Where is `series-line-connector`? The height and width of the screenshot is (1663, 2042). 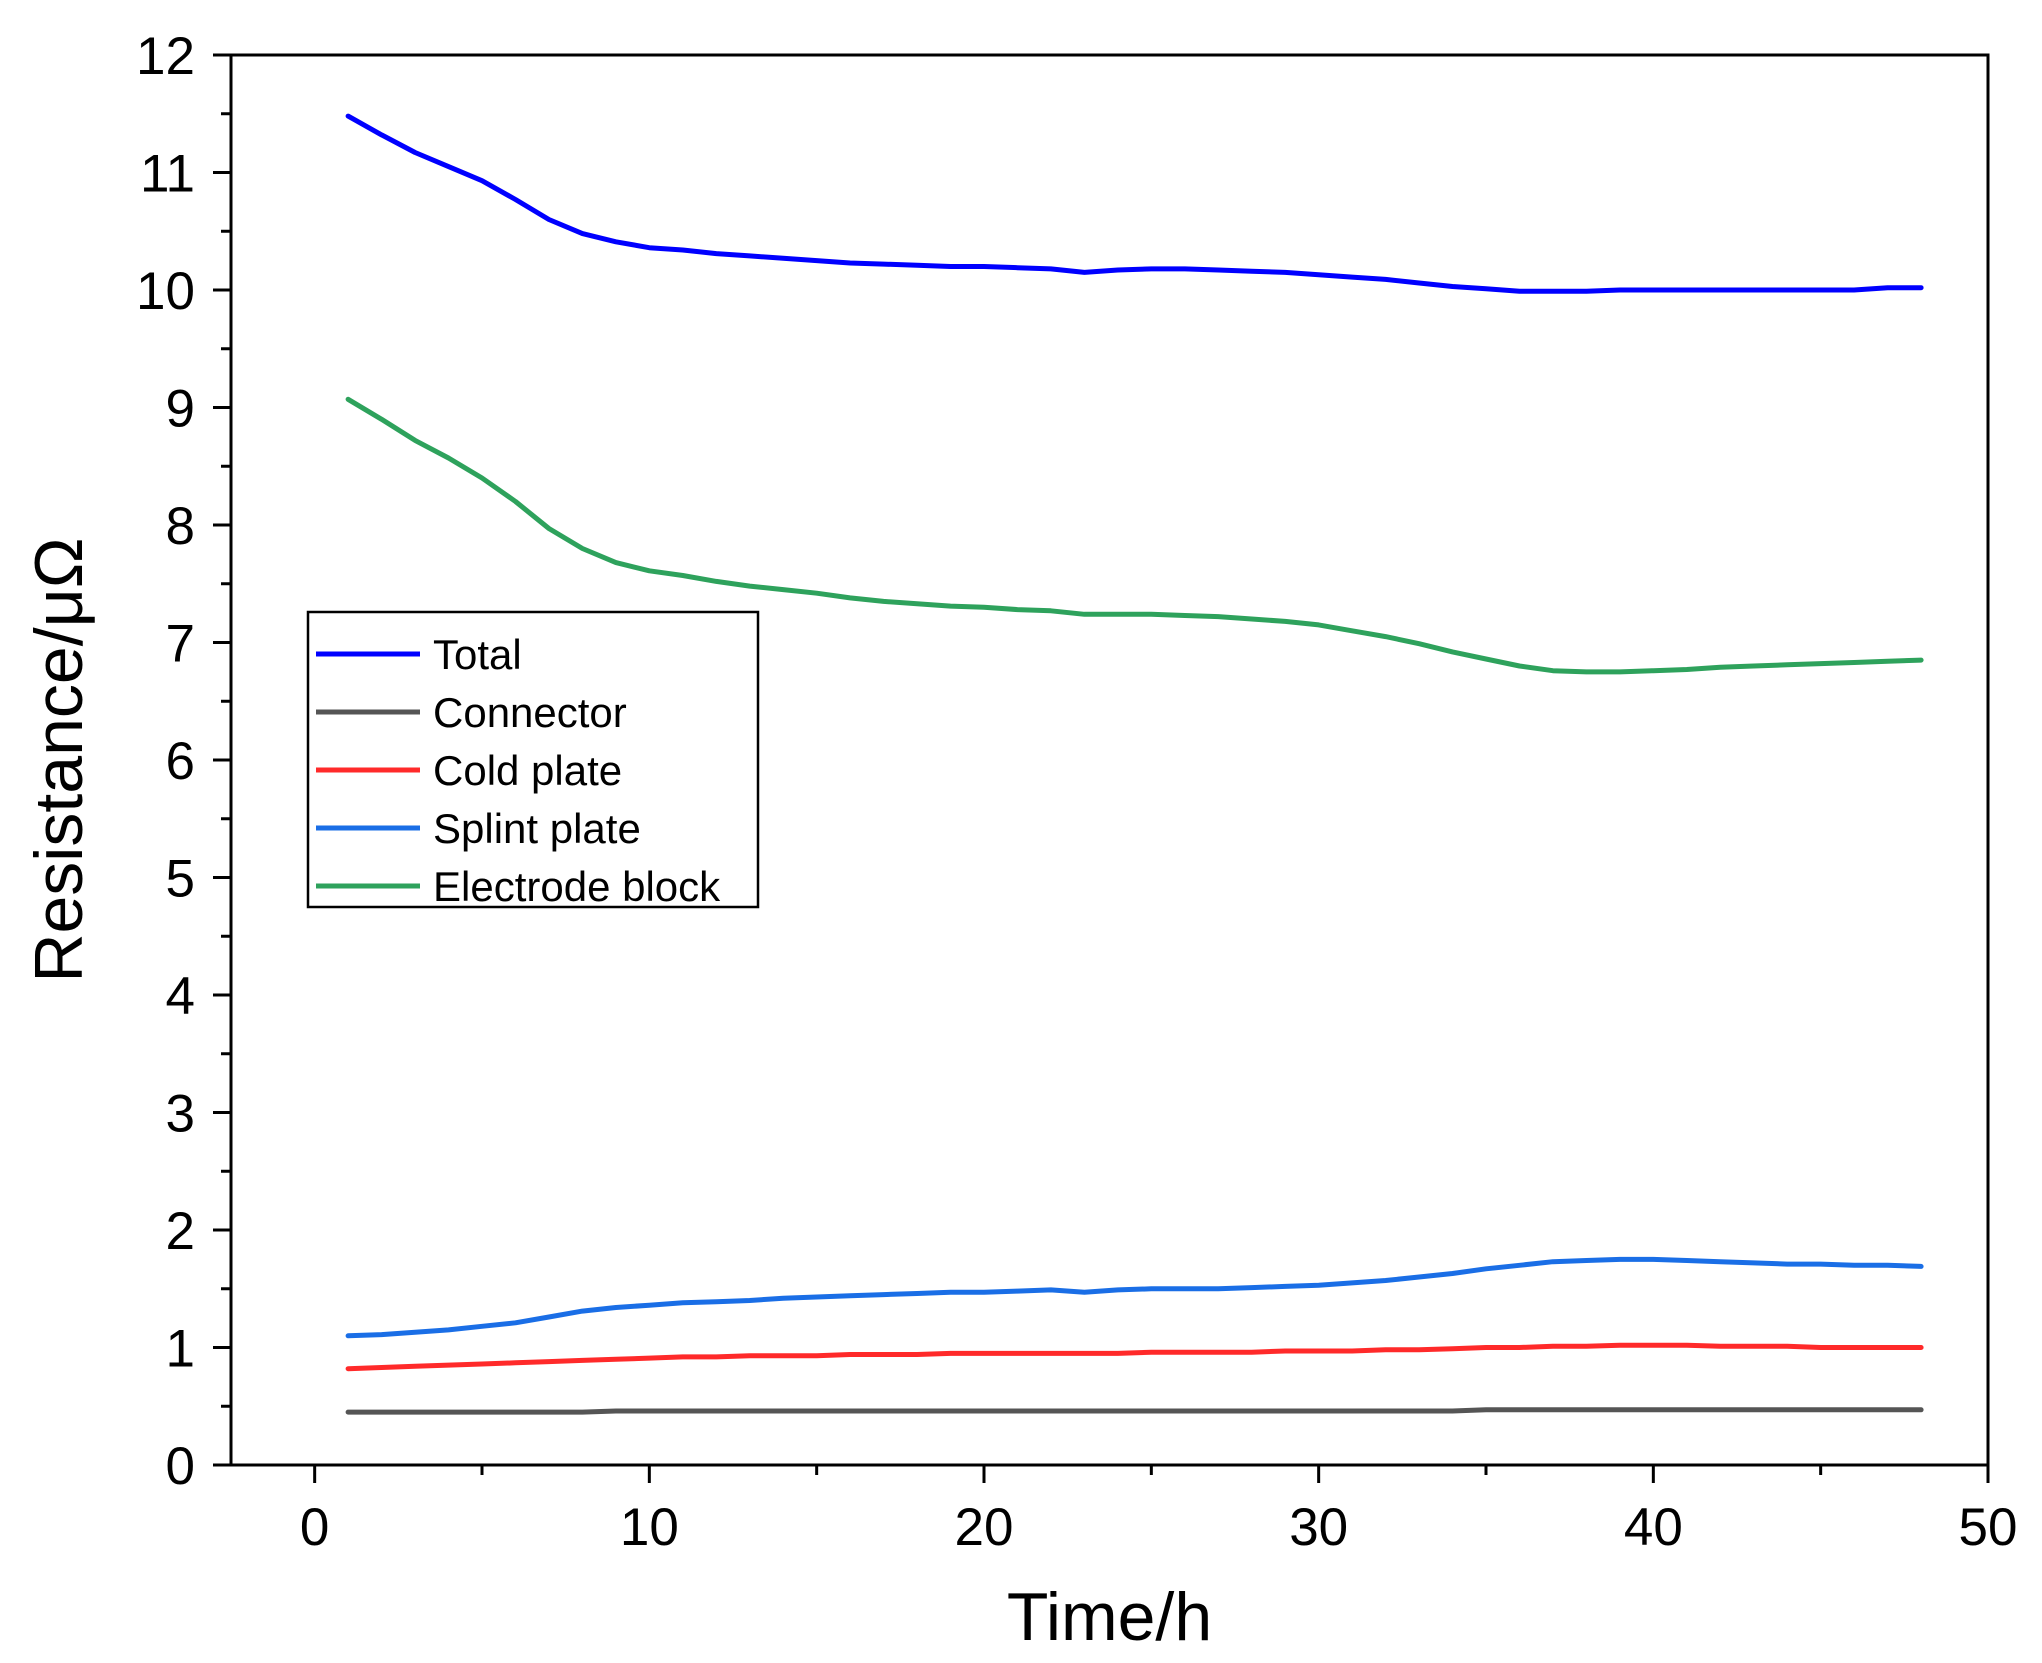 series-line-connector is located at coordinates (1134, 1411).